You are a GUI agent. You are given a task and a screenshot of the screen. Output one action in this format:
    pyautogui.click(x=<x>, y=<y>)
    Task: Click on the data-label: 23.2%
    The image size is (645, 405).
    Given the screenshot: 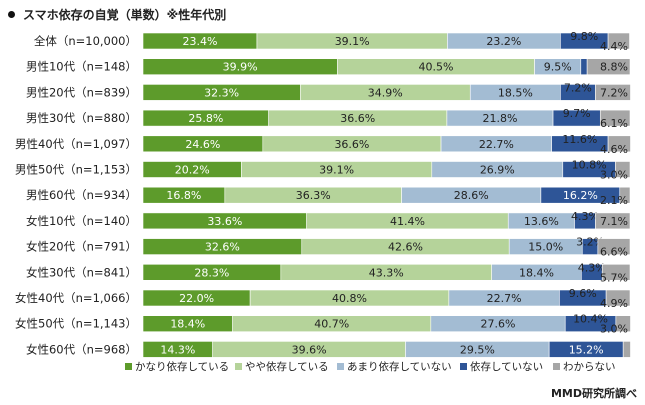 What is the action you would take?
    pyautogui.click(x=503, y=41)
    